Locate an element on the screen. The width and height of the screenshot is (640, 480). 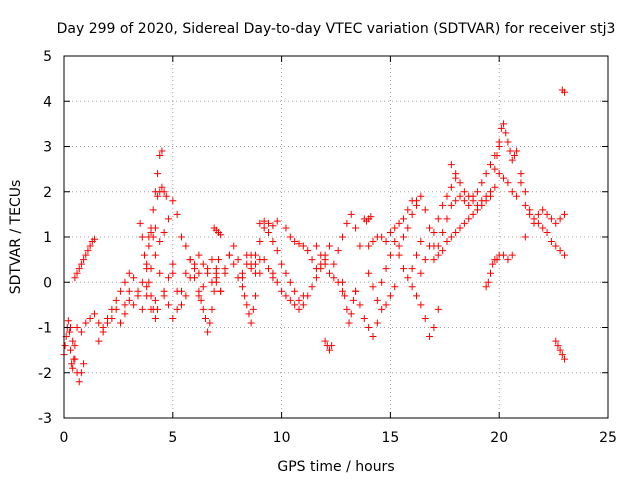
x-axis-label: GPS time / hours is located at coordinates (335, 467).